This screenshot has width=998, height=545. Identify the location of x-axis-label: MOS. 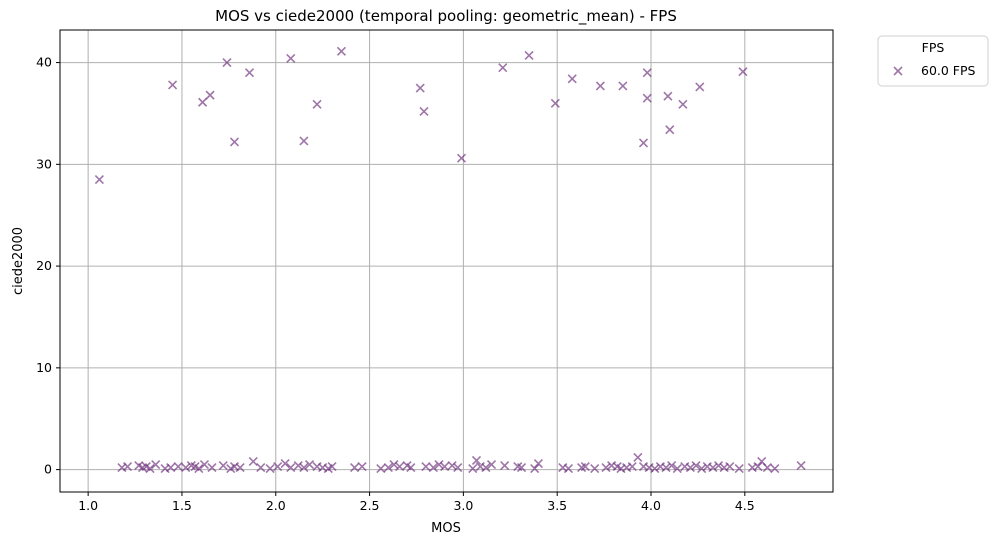
(446, 528).